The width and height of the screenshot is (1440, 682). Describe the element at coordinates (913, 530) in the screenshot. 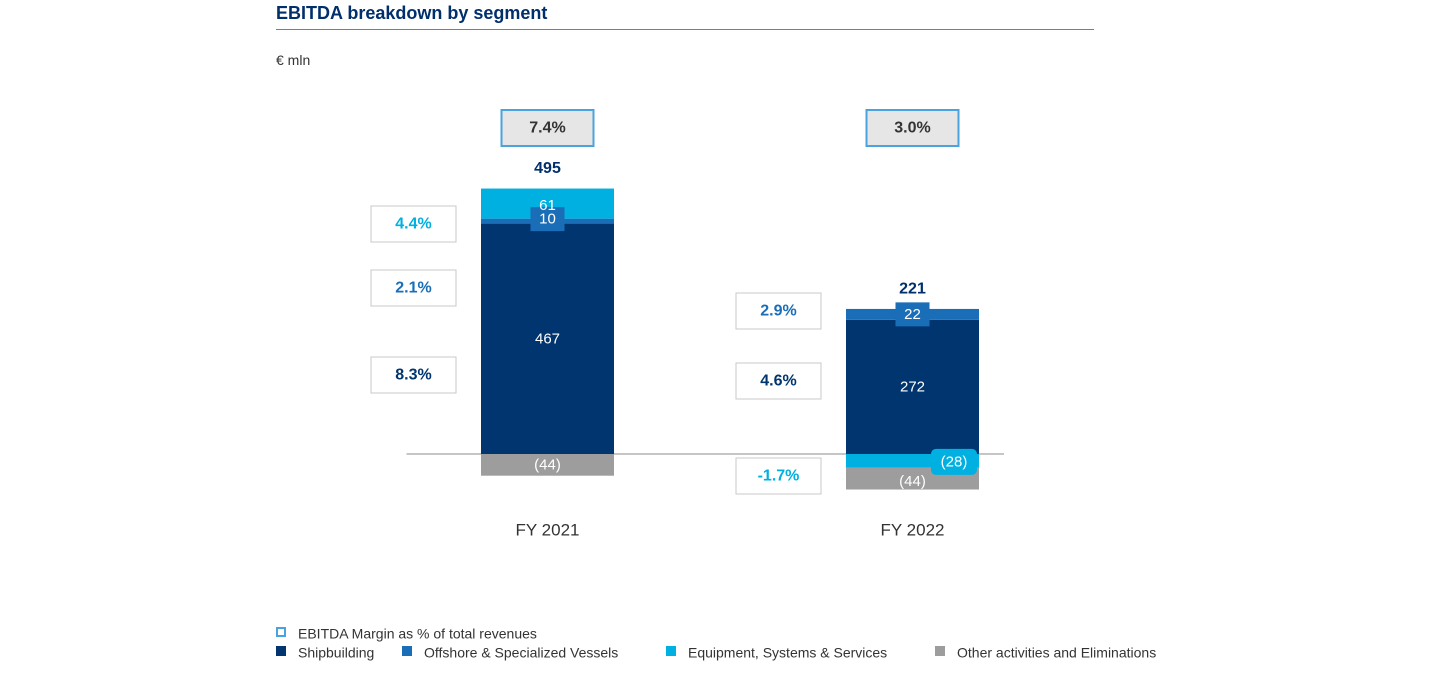

I see `x-tick-label-2: FY 2022` at that location.